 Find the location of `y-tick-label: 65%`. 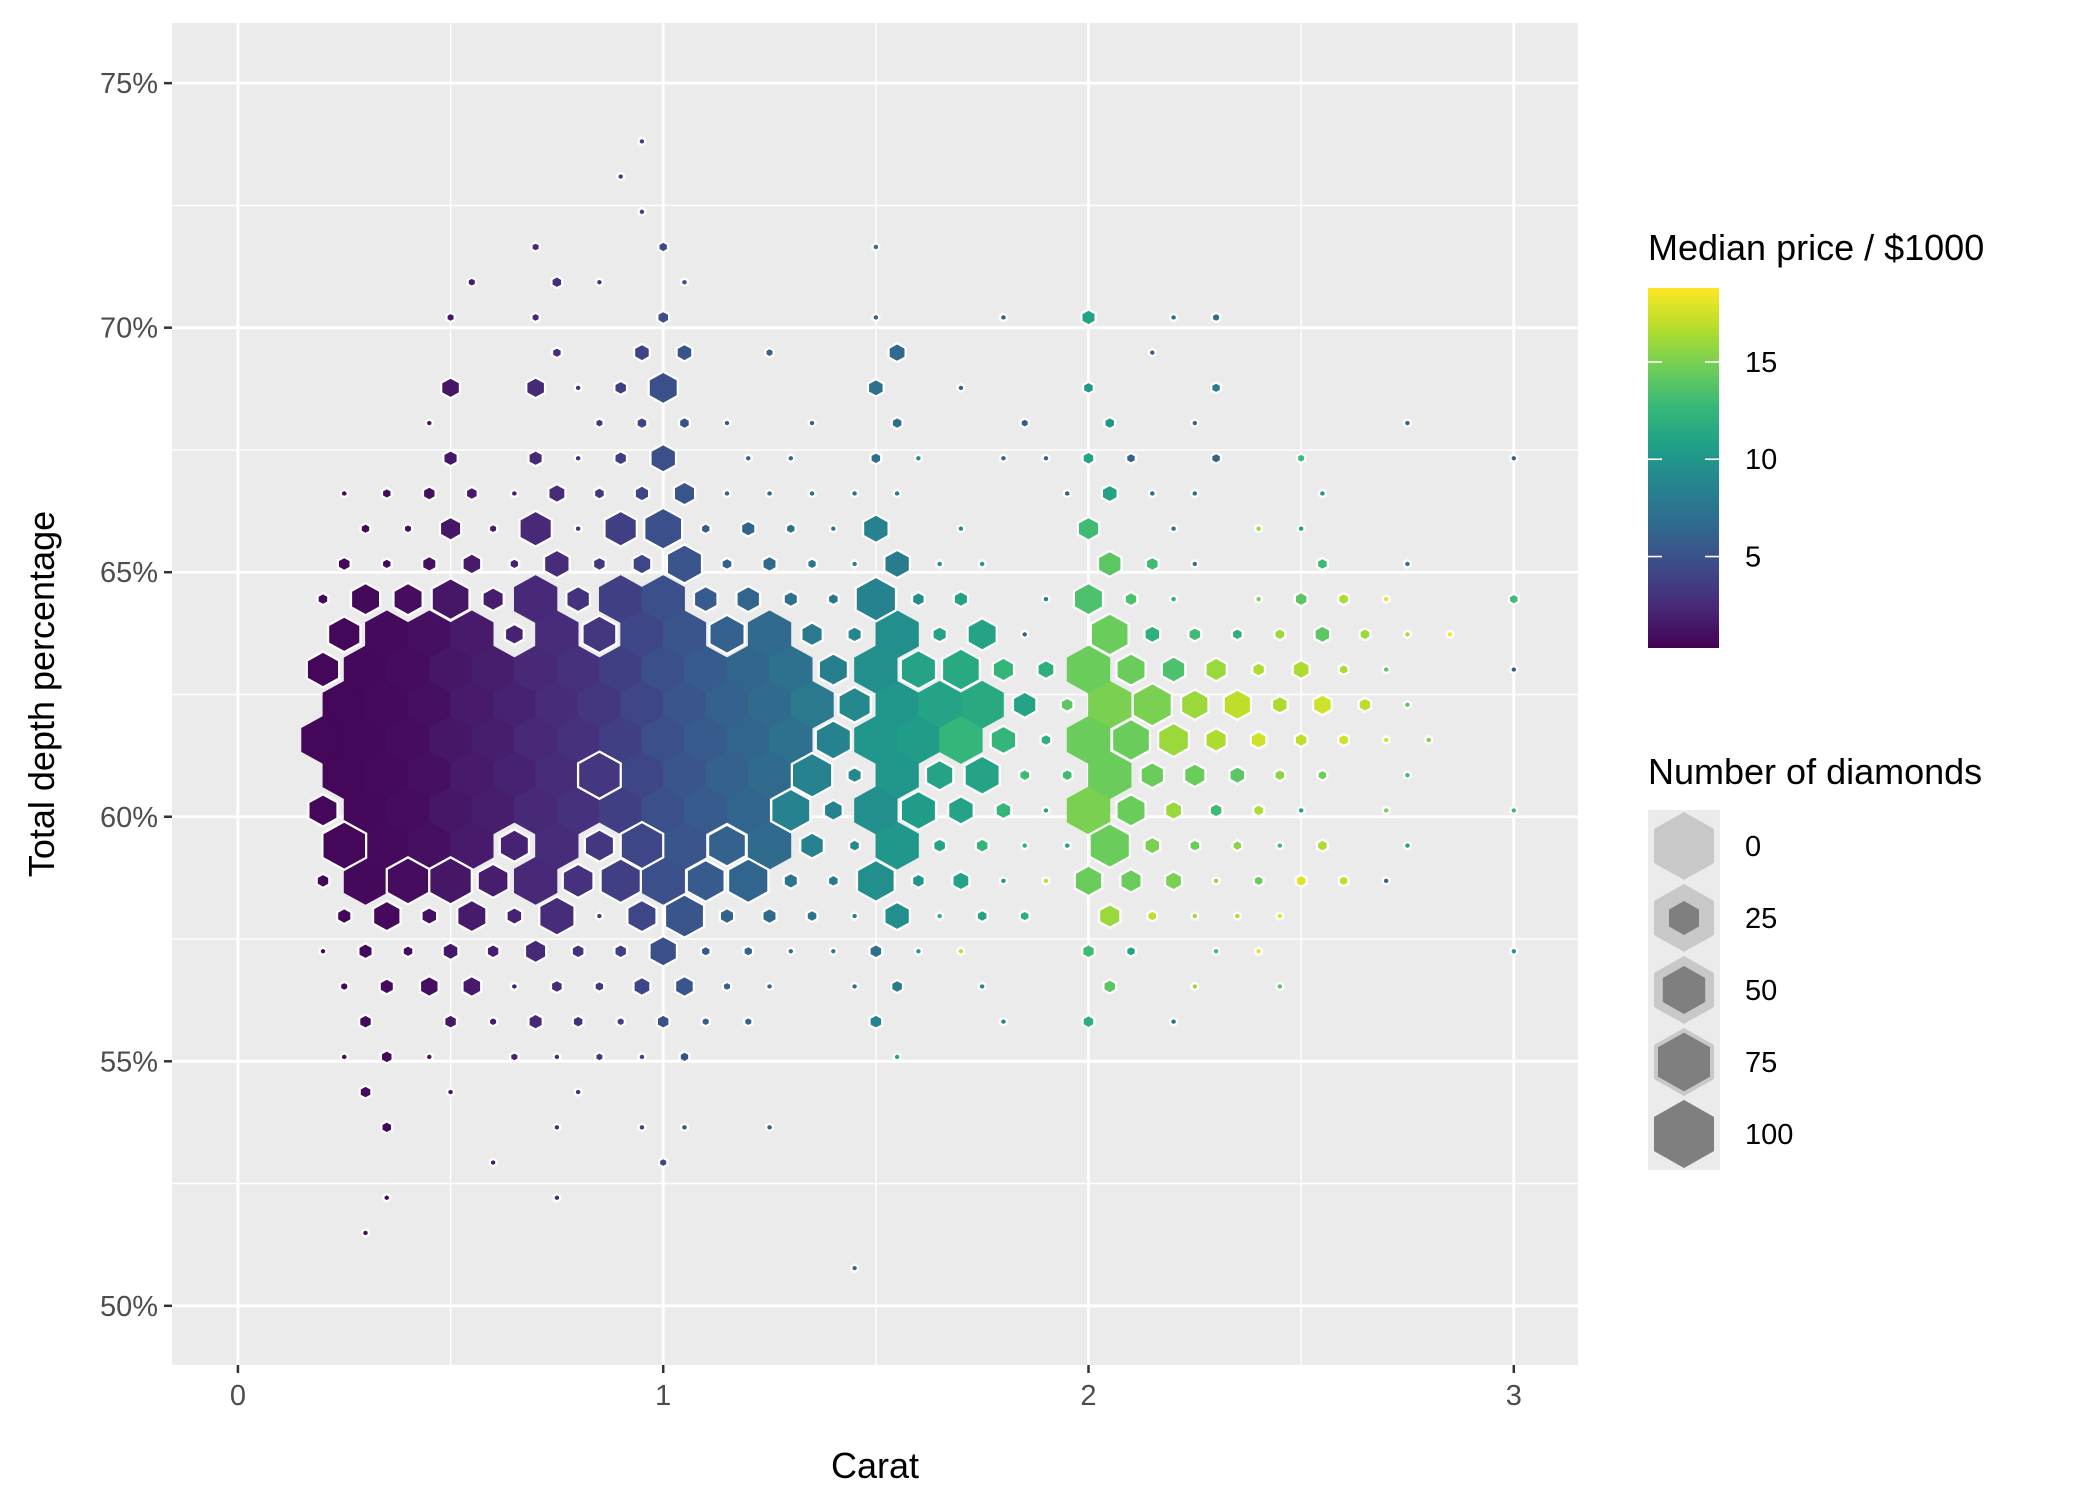

y-tick-label: 65% is located at coordinates (129, 573).